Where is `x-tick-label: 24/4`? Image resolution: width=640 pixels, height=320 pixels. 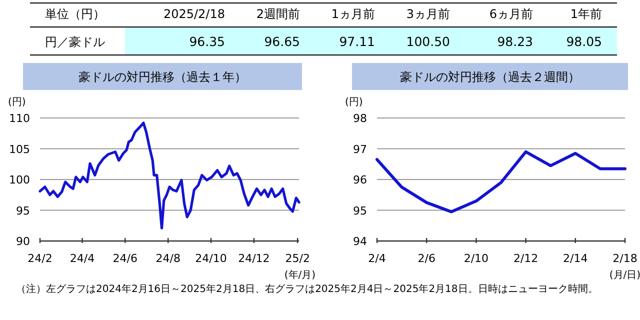 x-tick-label: 24/4 is located at coordinates (82, 258).